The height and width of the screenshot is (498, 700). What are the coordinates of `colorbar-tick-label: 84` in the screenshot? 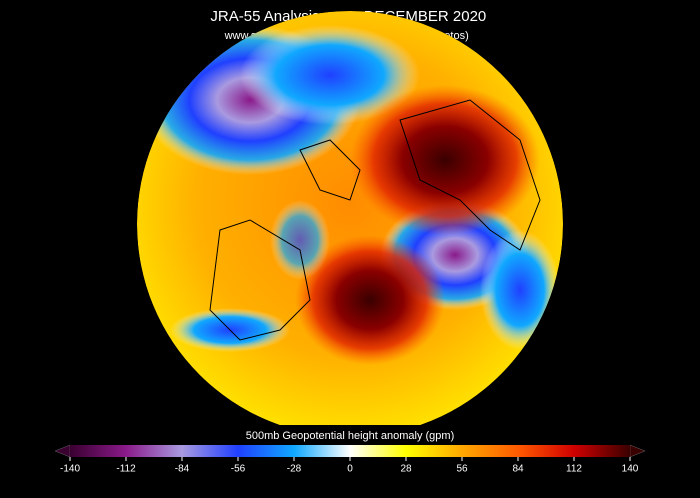 It's located at (518, 469).